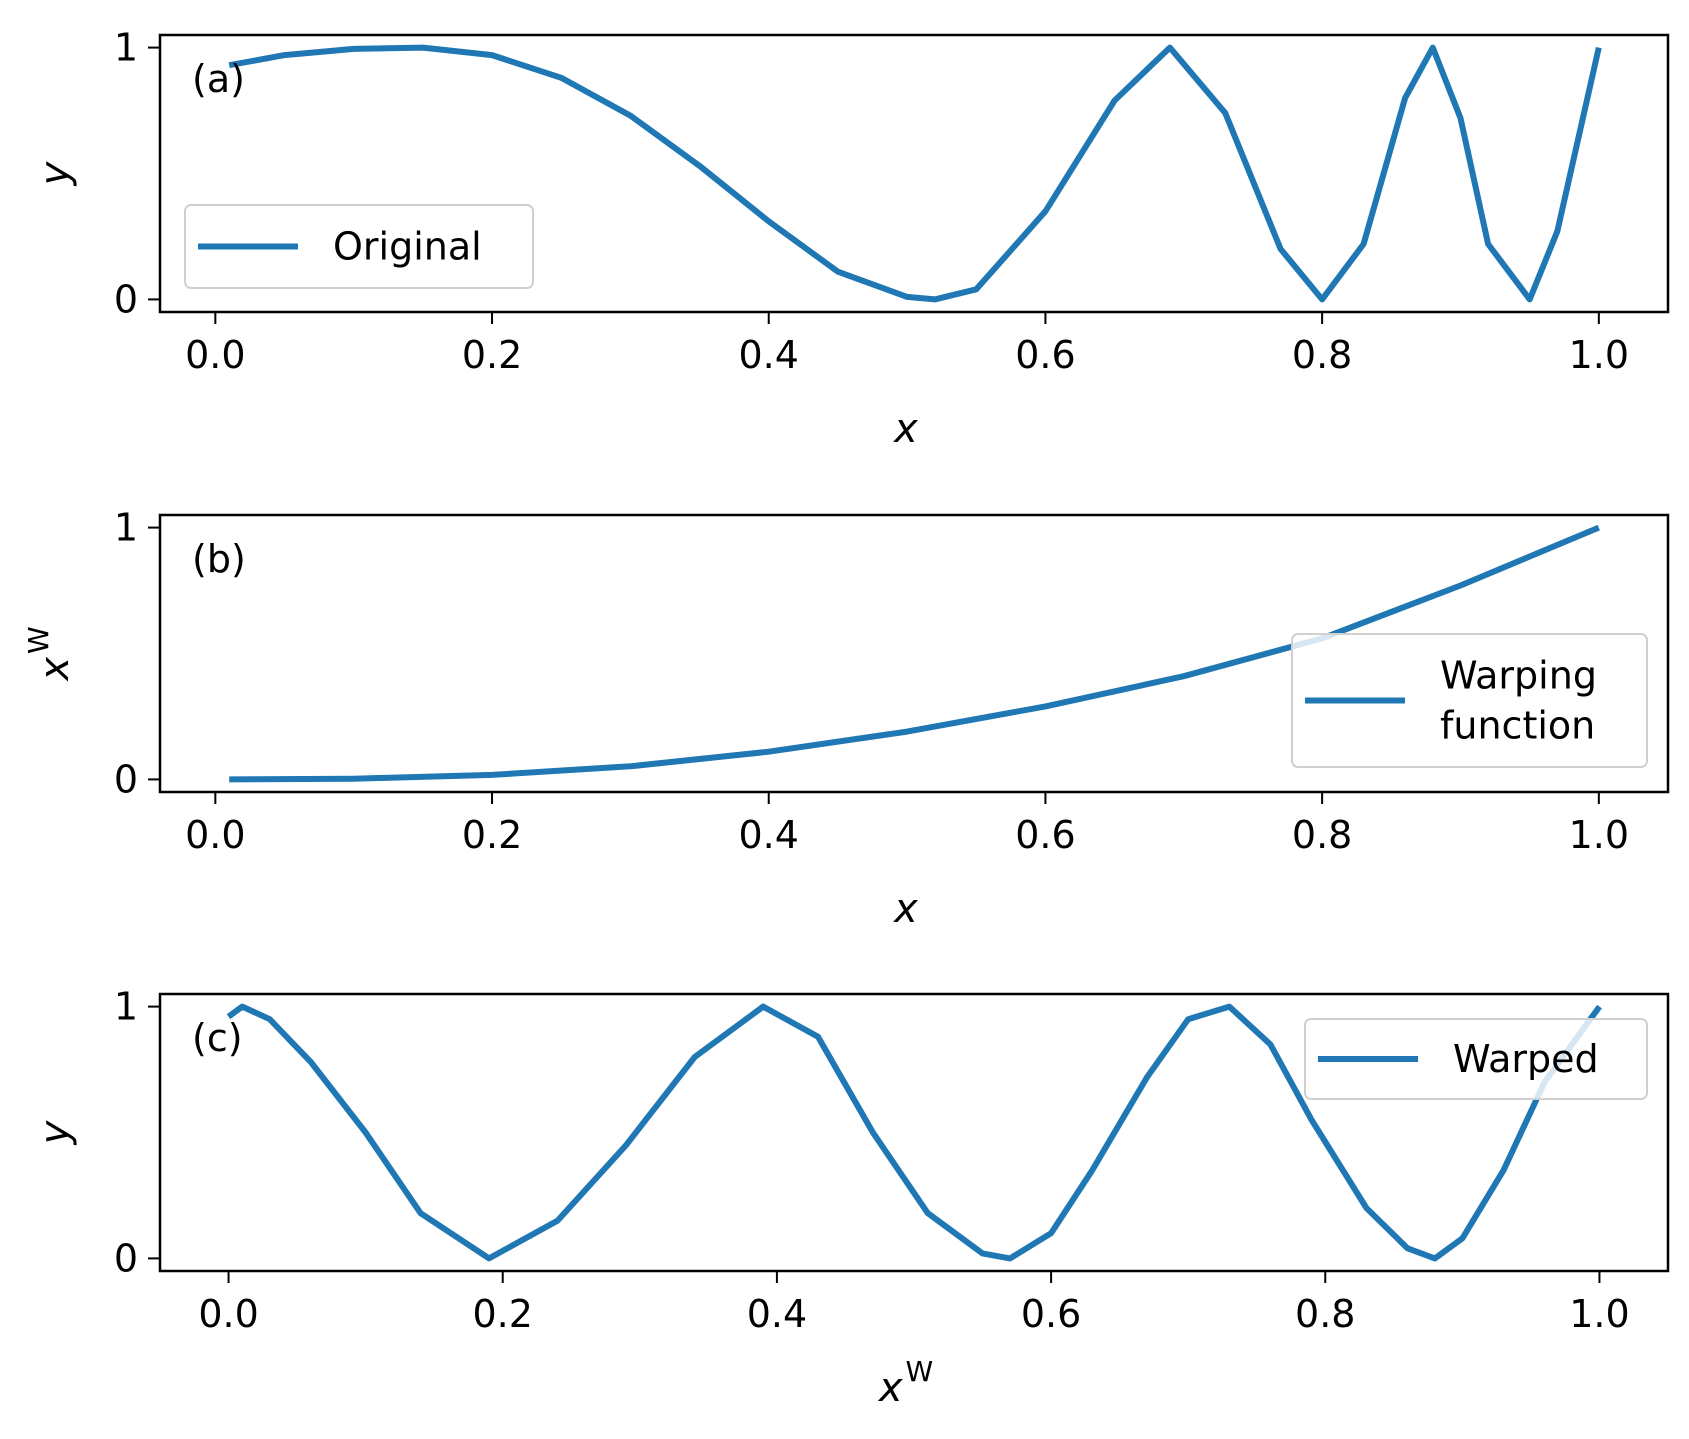  Describe the element at coordinates (1526, 1059) in the screenshot. I see `legend-label: Warped` at that location.